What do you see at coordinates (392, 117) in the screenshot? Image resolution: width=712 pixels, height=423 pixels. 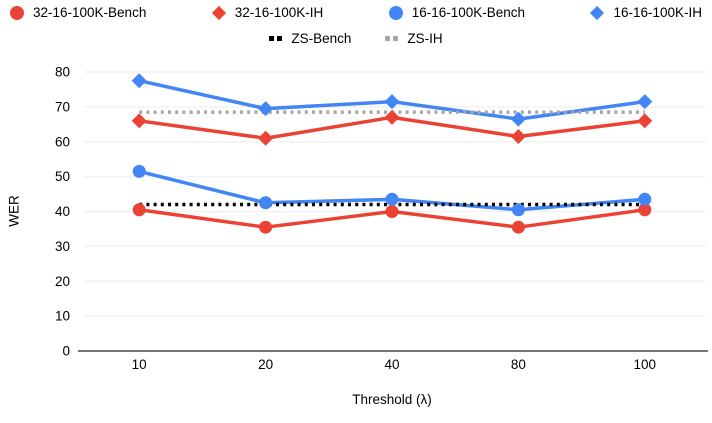 I see `point-32-16-100k-ih-x40` at bounding box center [392, 117].